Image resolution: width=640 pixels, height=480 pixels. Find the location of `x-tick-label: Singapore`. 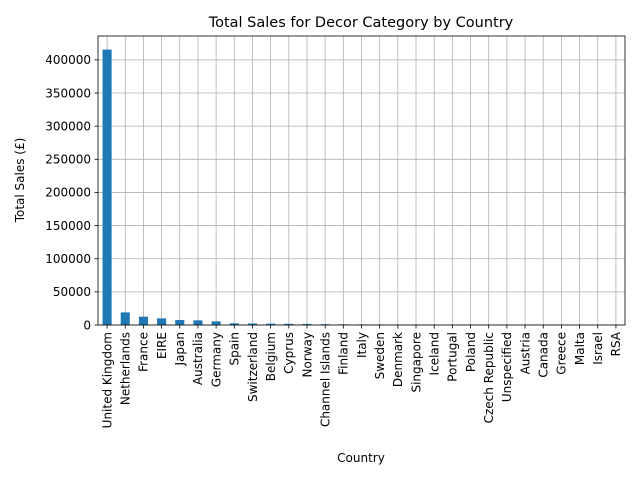

x-tick-label: Singapore is located at coordinates (416, 362).